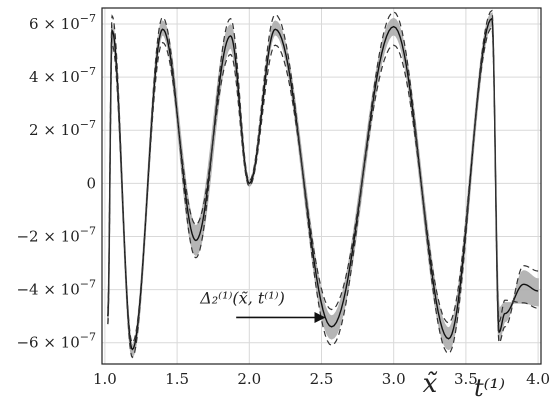 This screenshot has height=408, width=550. What do you see at coordinates (177, 379) in the screenshot?
I see `x-tick-label: 1.5` at bounding box center [177, 379].